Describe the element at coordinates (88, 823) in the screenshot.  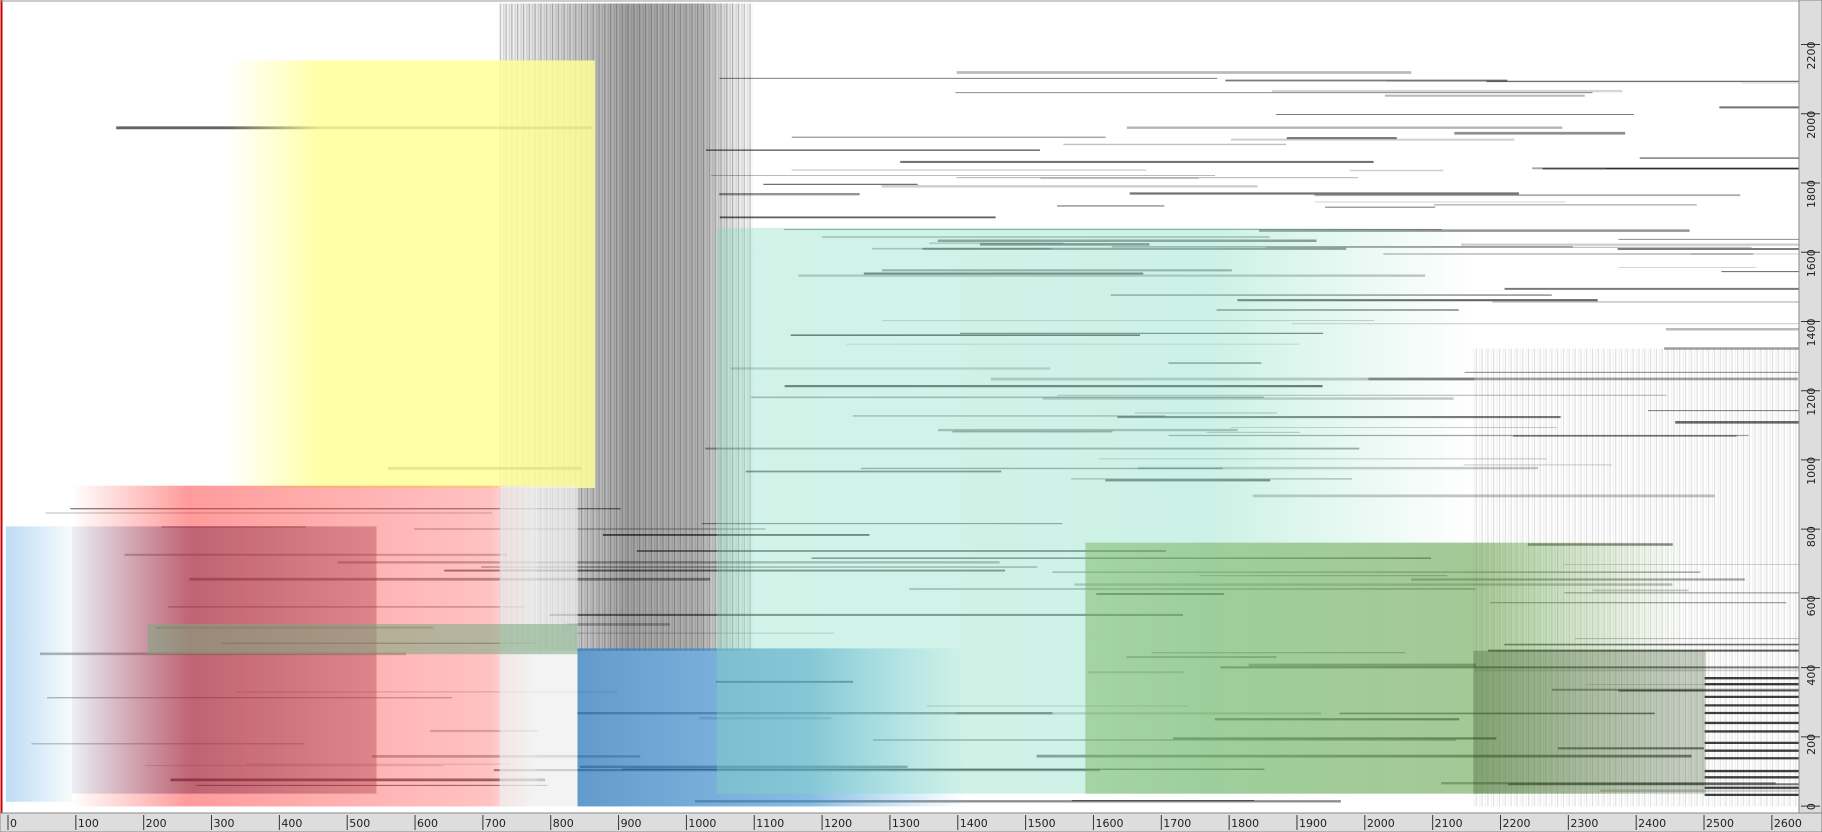
I see `x-tick-label: 100` at that location.